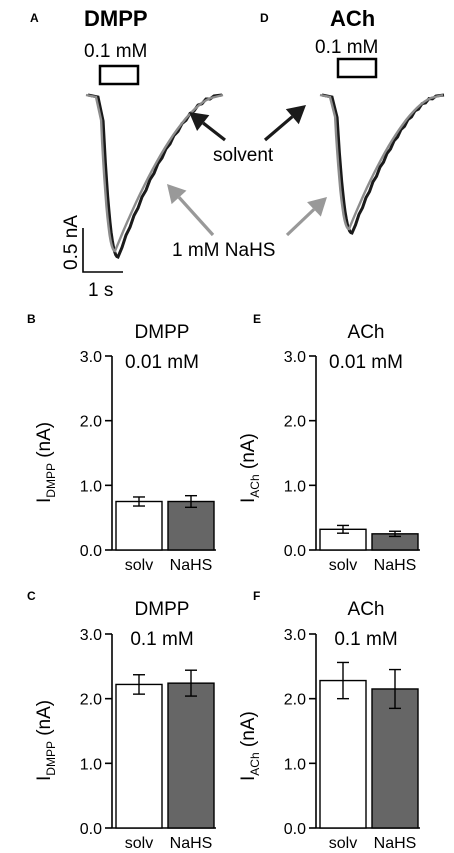 The height and width of the screenshot is (853, 454). I want to click on solvent-arrow-left-shaft, so click(214, 131).